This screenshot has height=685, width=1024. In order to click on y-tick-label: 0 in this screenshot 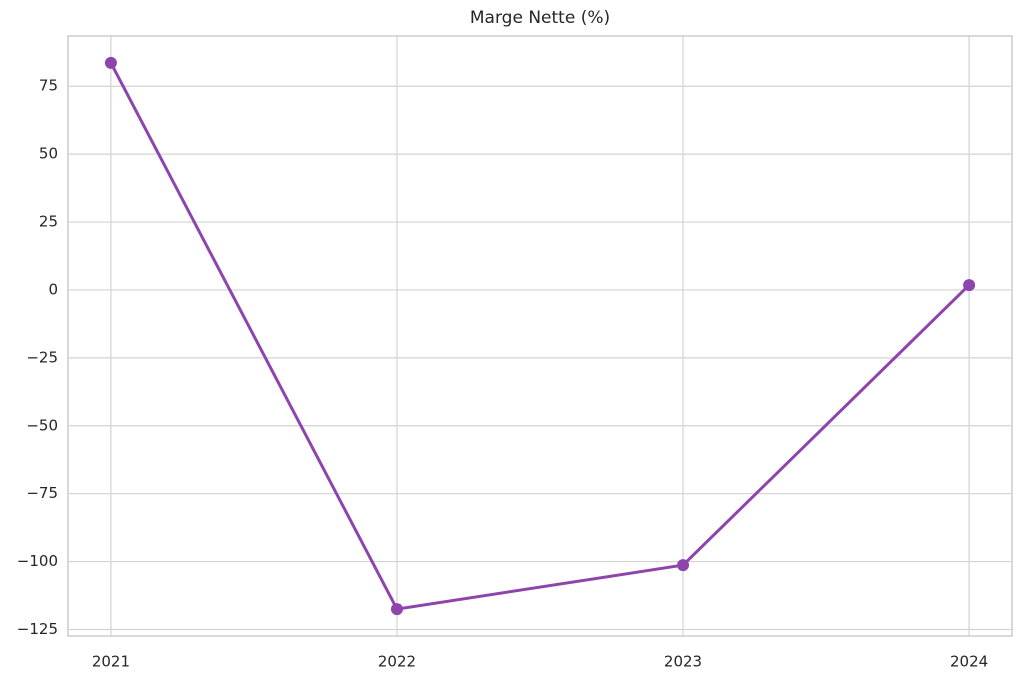, I will do `click(53, 289)`.